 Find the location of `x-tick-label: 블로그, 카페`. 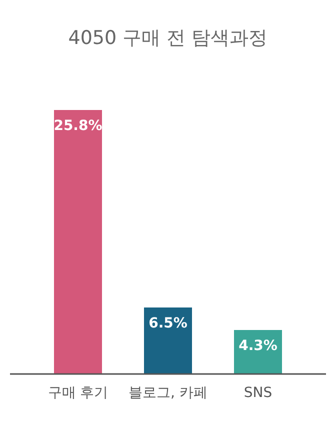

x-tick-label: 블로그, 카페 is located at coordinates (168, 393).